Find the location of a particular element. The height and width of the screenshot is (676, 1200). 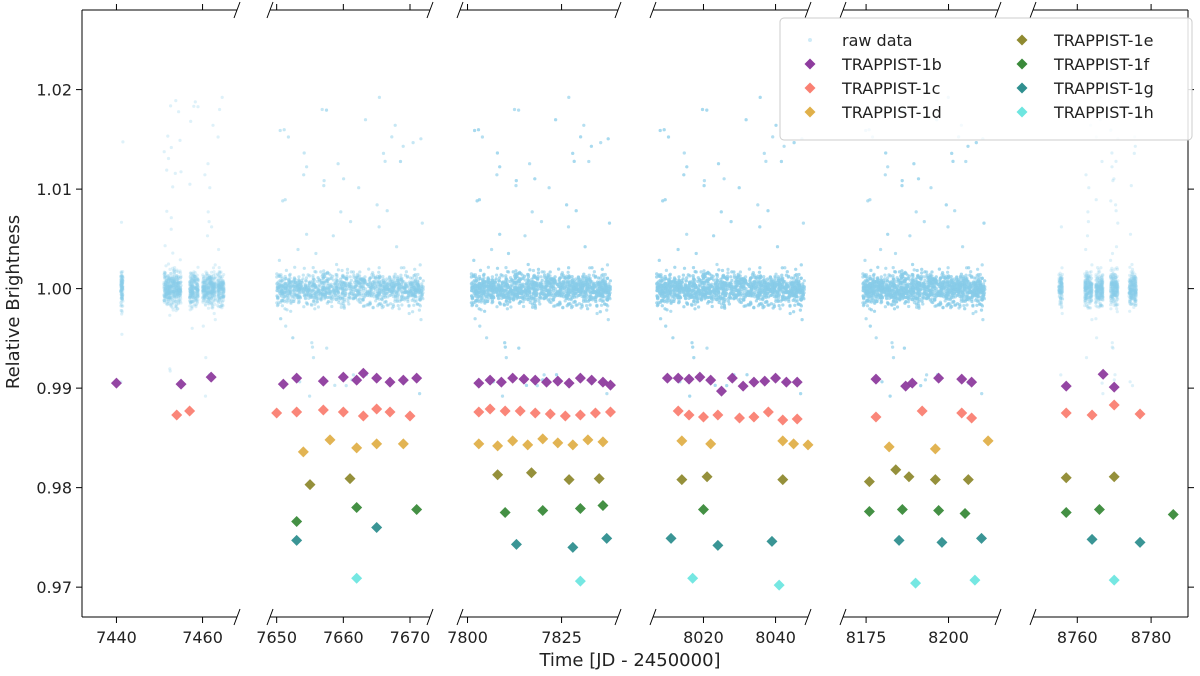

marker-trappist-1g is located at coordinates (377, 527).